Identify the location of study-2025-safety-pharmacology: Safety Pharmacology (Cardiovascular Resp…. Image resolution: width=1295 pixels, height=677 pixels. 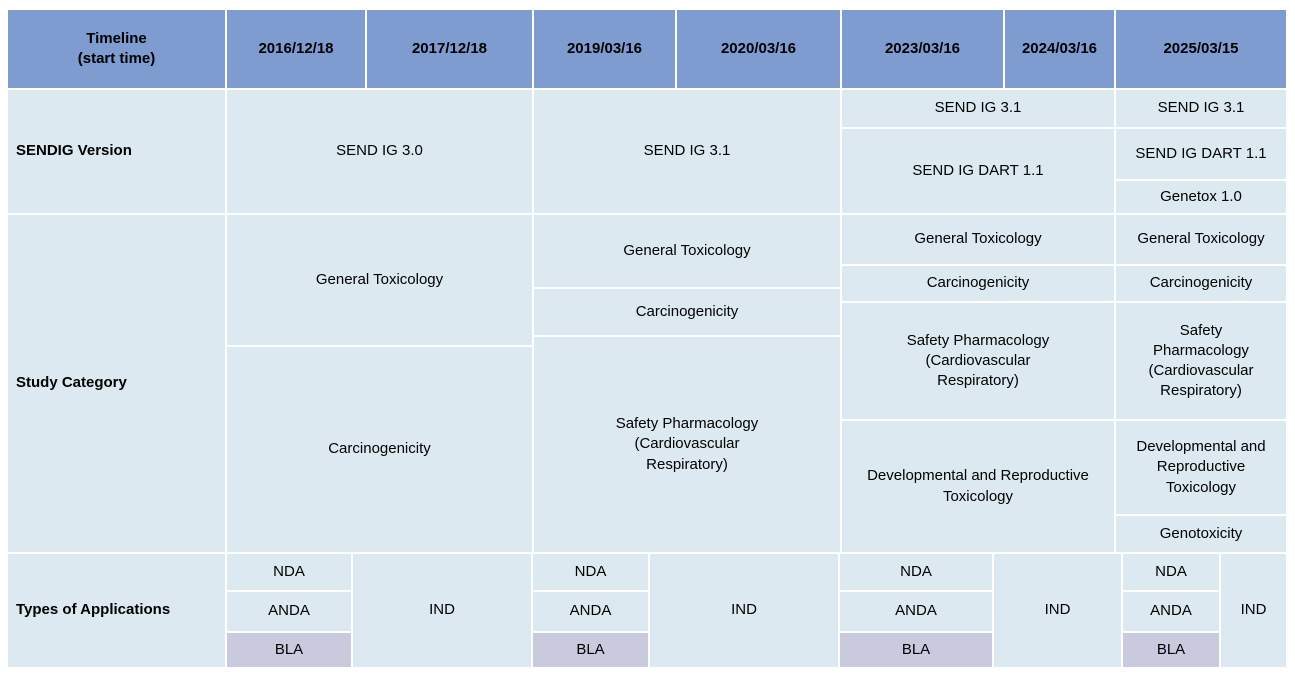
(1201, 361).